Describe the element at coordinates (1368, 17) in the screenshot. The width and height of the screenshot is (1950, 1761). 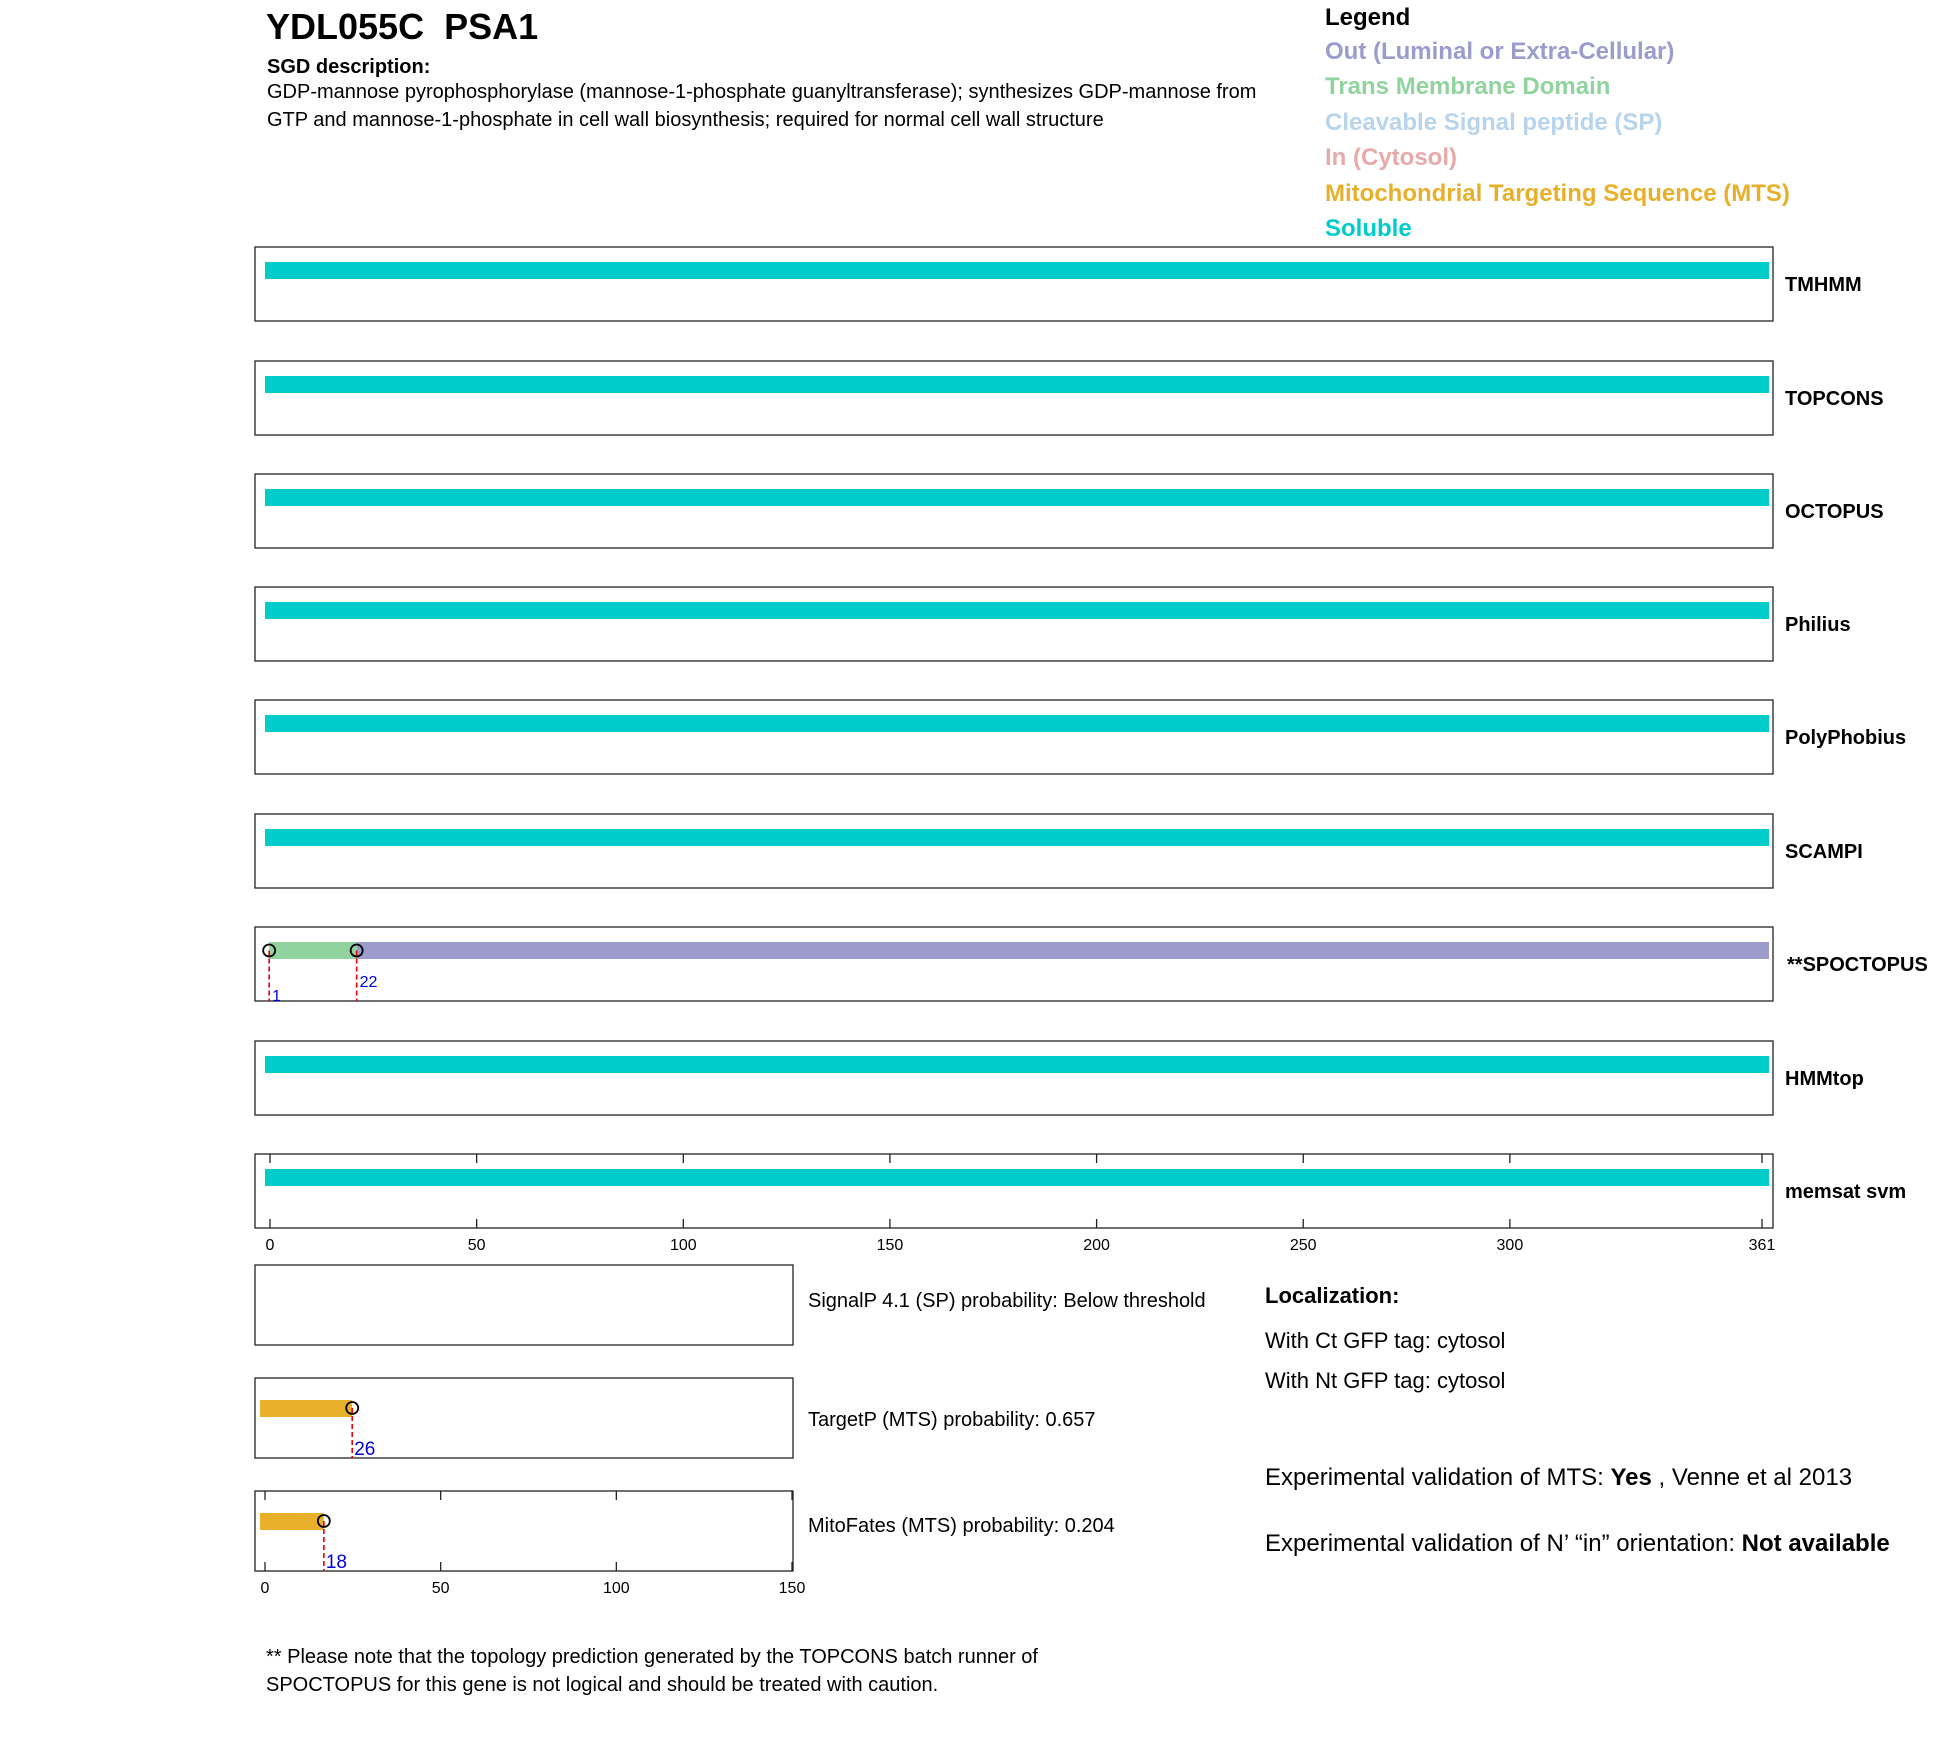
I see `legend-title: Legend` at that location.